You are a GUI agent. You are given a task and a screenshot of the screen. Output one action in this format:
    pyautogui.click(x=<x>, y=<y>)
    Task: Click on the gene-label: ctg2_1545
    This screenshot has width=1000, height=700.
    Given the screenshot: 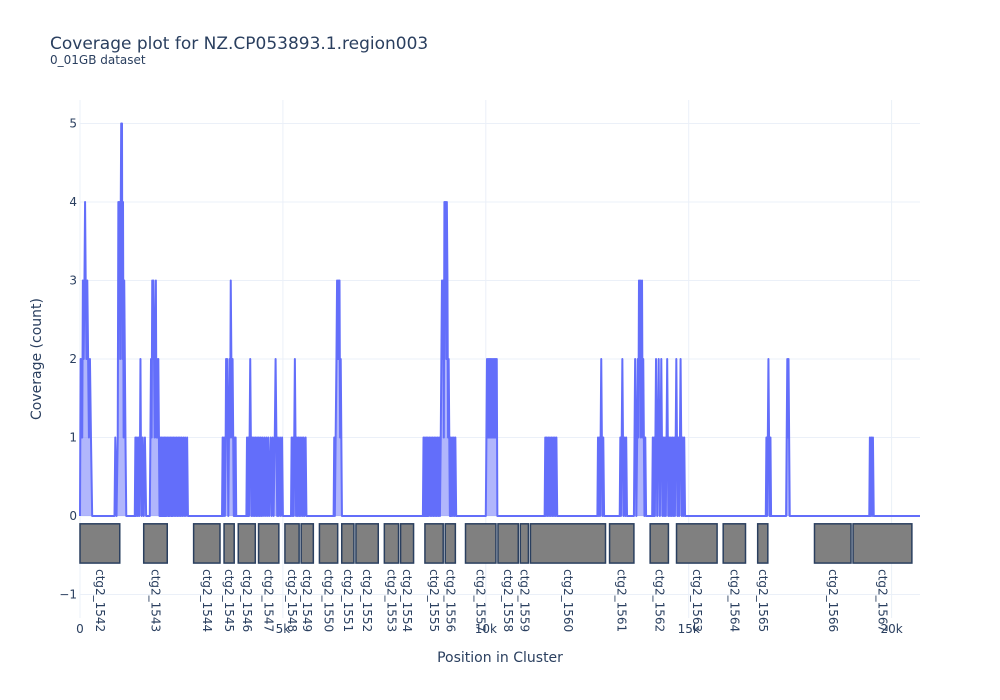 What is the action you would take?
    pyautogui.click(x=229, y=600)
    